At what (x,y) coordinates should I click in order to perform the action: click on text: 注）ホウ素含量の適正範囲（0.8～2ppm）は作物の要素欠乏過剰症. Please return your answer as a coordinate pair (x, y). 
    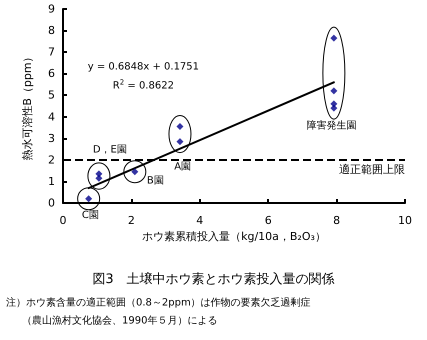
    Looking at the image, I should click on (158, 302).